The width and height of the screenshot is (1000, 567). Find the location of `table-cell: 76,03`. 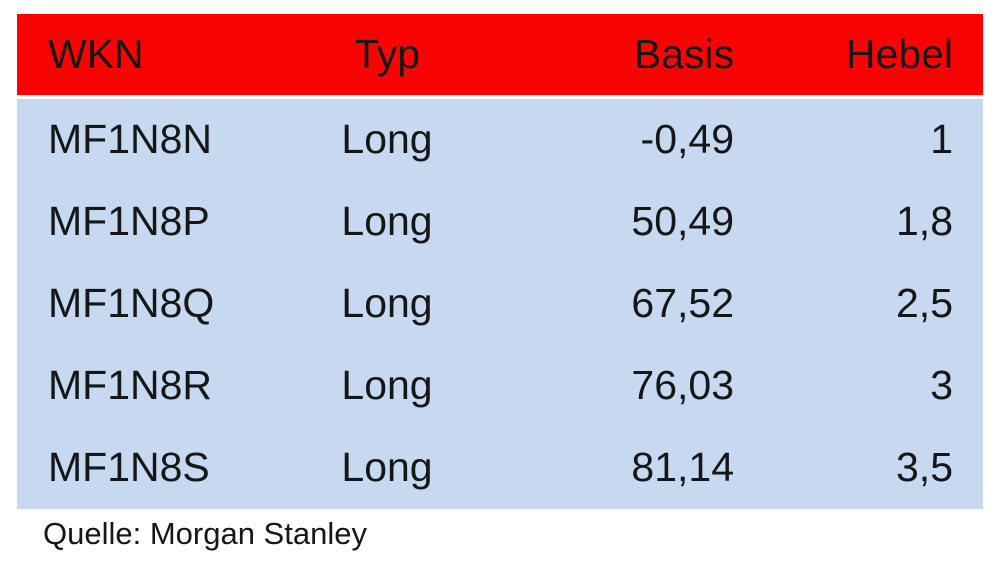

table-cell: 76,03 is located at coordinates (617, 386).